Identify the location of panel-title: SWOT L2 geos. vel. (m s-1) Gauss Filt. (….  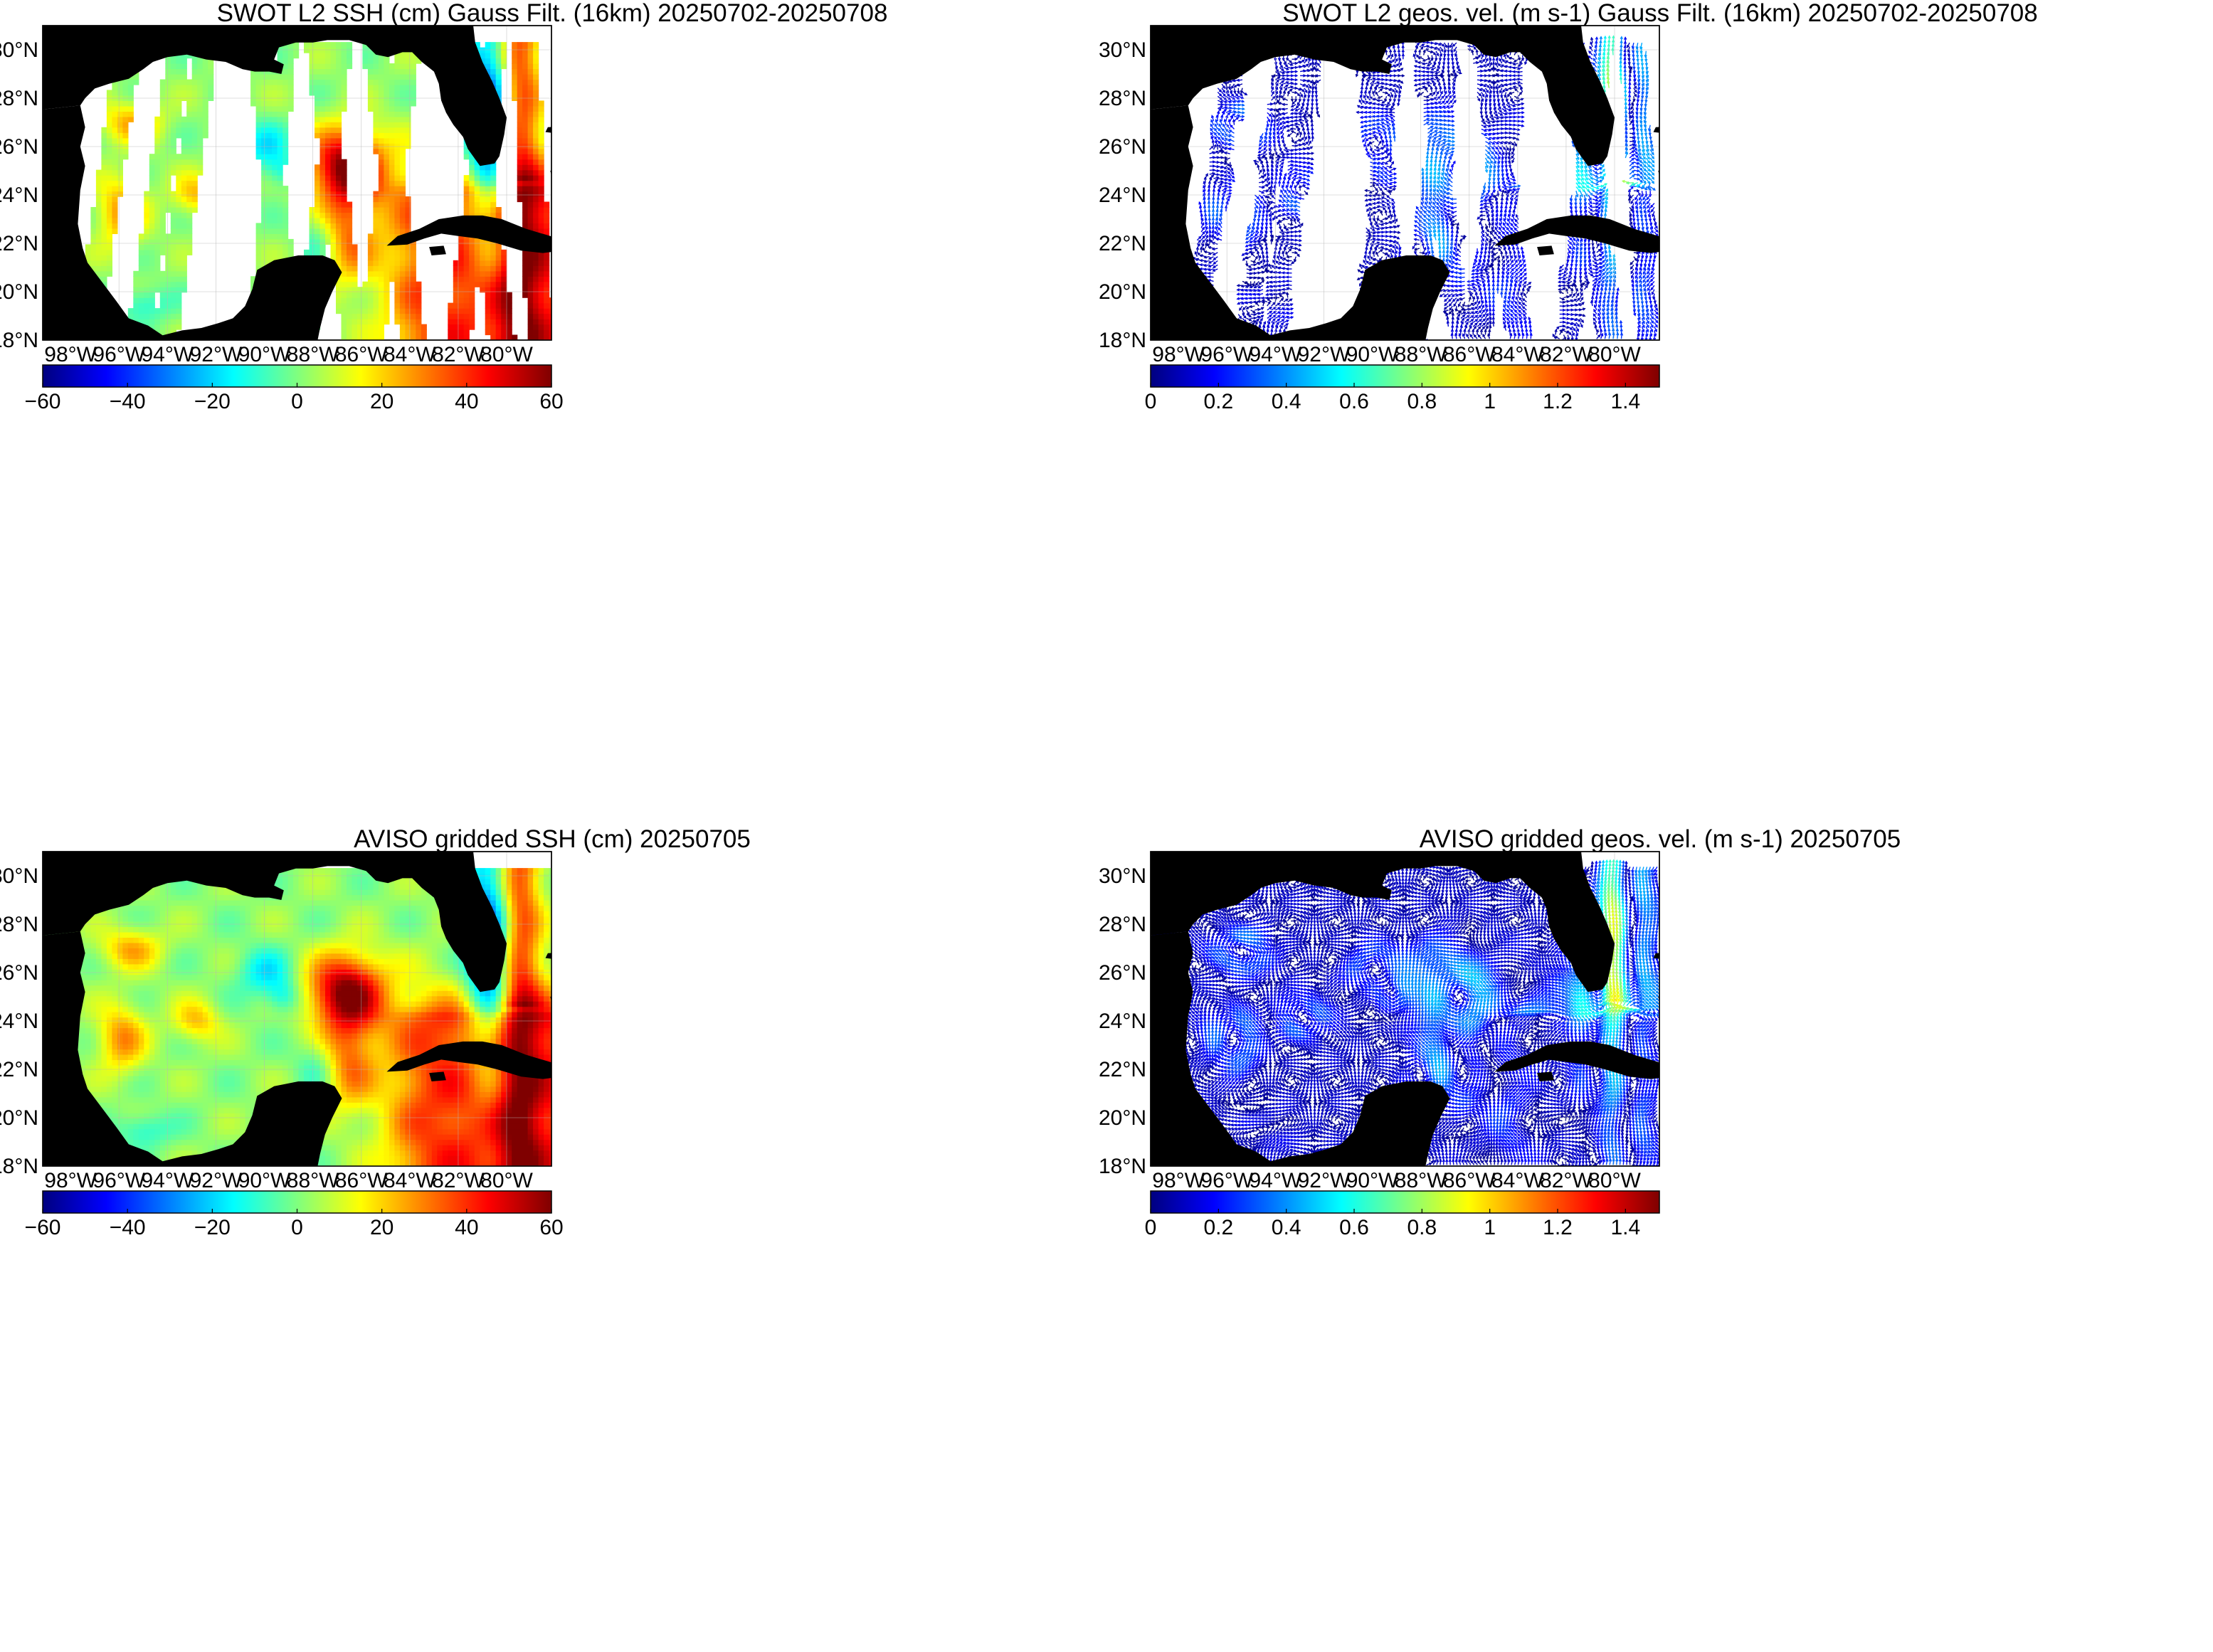
(1660, 13).